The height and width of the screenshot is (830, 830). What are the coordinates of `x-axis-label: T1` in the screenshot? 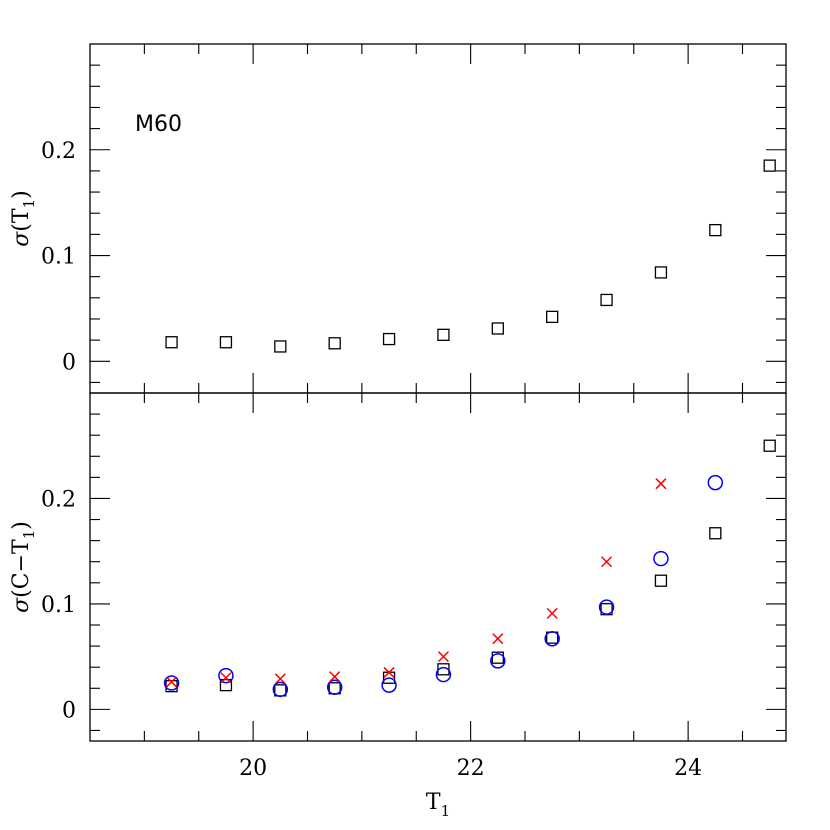 It's located at (438, 805).